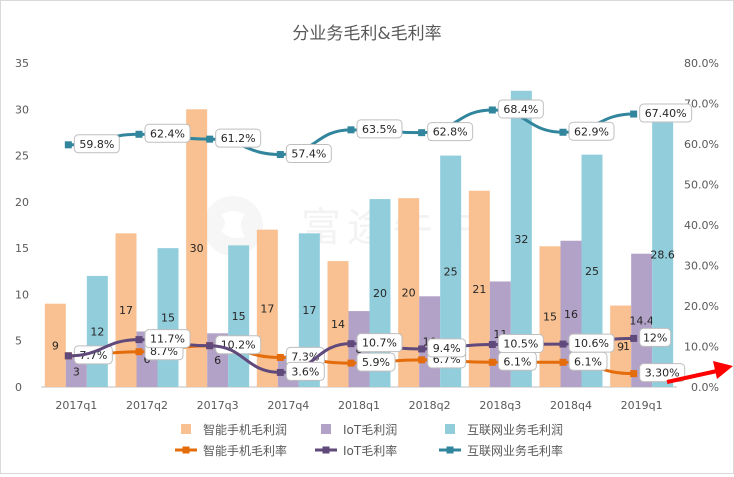  What do you see at coordinates (701, 347) in the screenshot?
I see `y-right-tick-label: 10.0%` at bounding box center [701, 347].